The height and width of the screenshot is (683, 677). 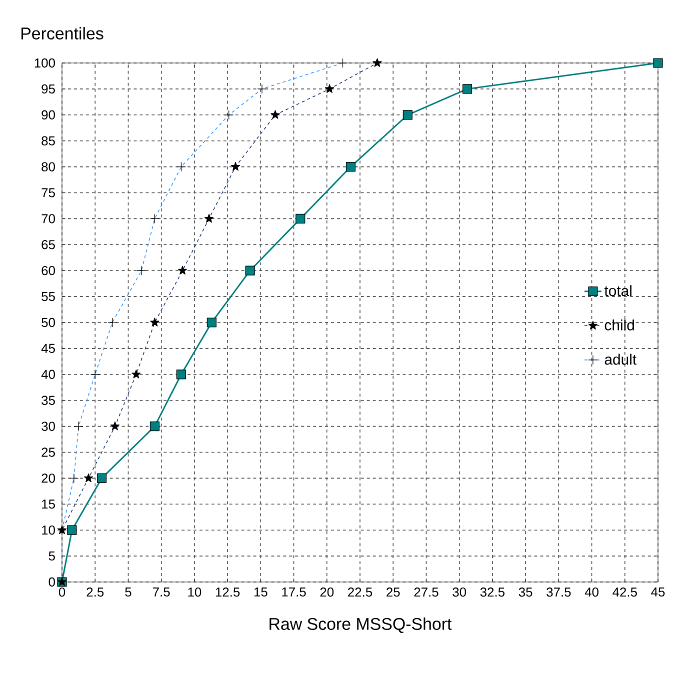 What do you see at coordinates (51, 556) in the screenshot?
I see `y-tick-label: 5` at bounding box center [51, 556].